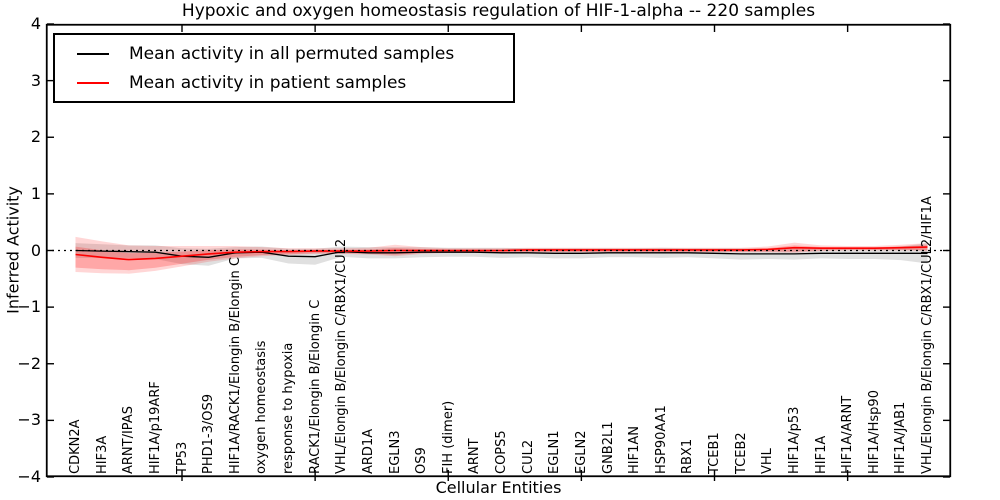  Describe the element at coordinates (129, 440) in the screenshot. I see `x-tick-label: ARNT/IPAS` at that location.